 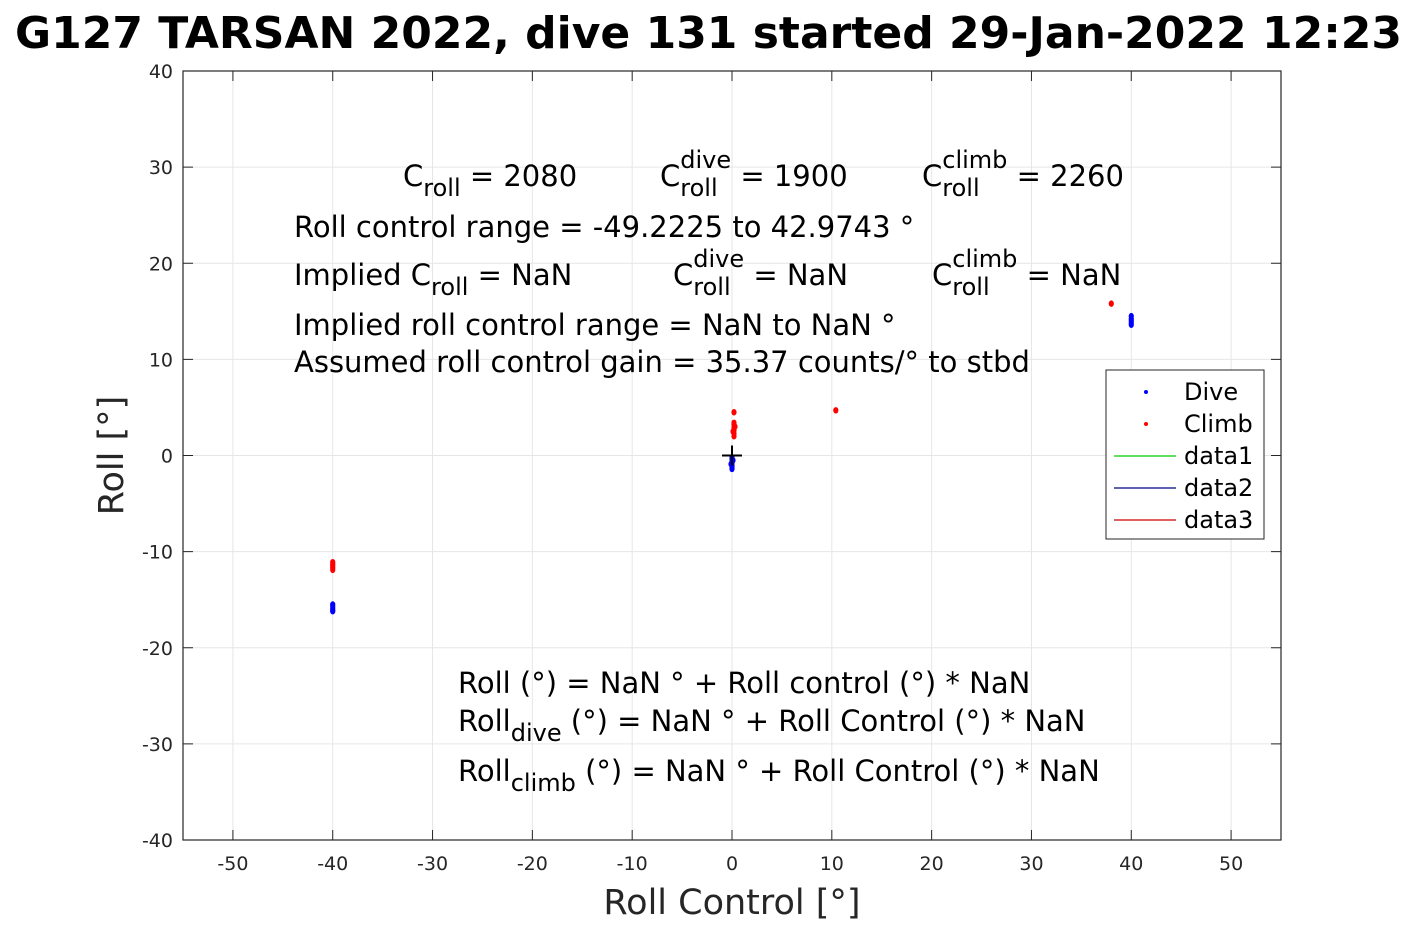 I want to click on legend-marker-dive, so click(x=1146, y=392).